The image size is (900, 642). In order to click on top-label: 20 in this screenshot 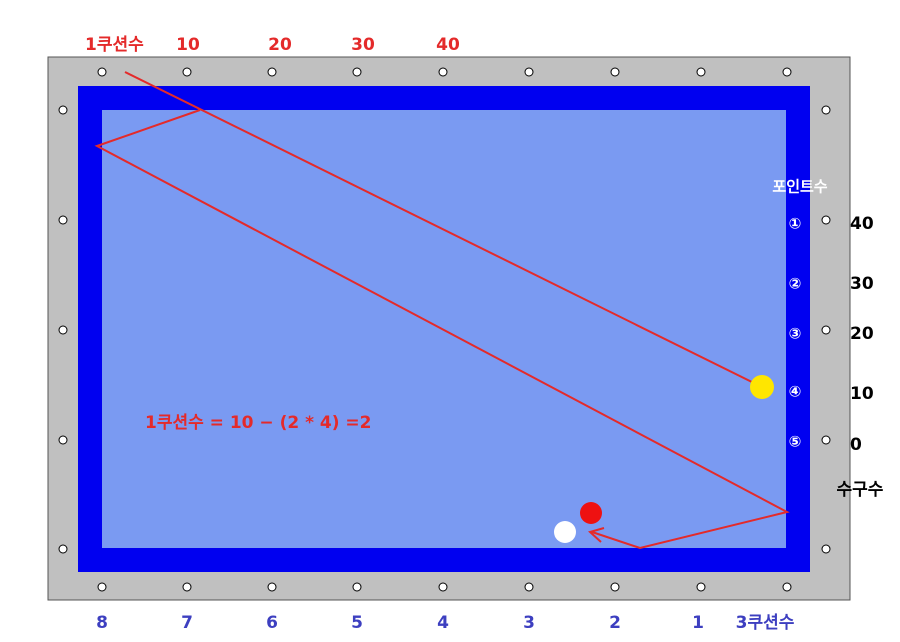, I will do `click(280, 45)`.